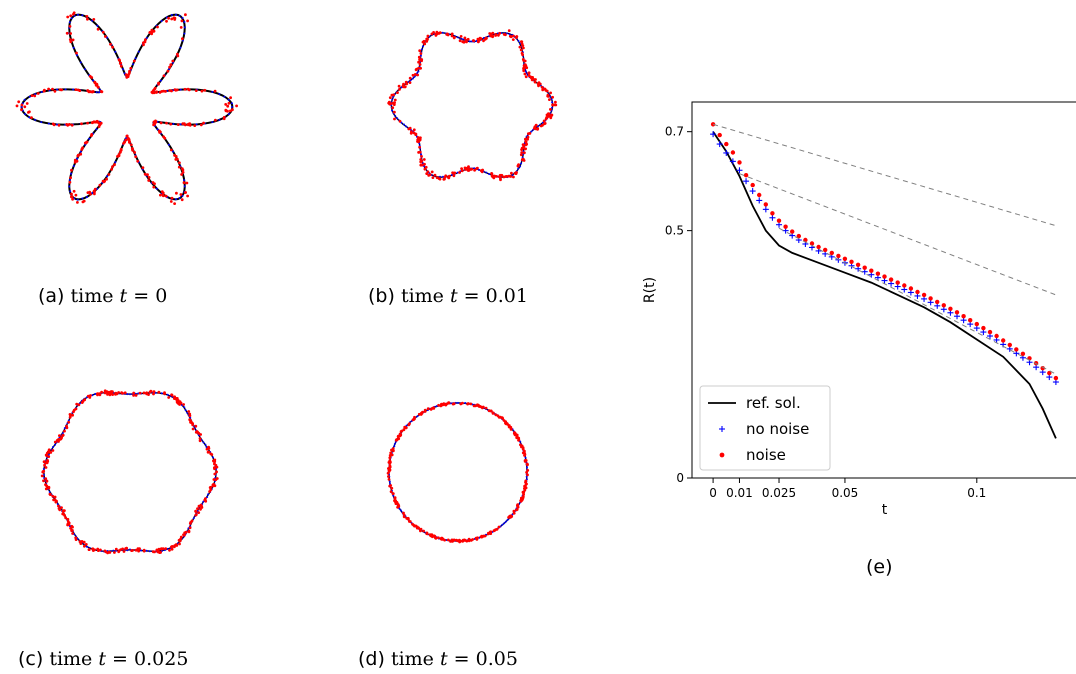 The height and width of the screenshot is (674, 1076). What do you see at coordinates (51, 296) in the screenshot?
I see `caption-tag: (a)` at bounding box center [51, 296].